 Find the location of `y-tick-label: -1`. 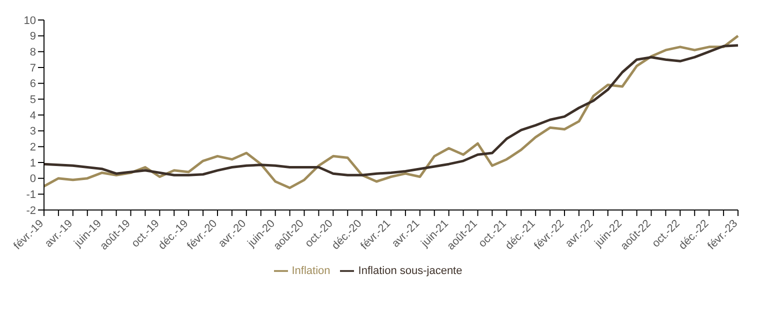

y-tick-label: -1 is located at coordinates (31, 195).